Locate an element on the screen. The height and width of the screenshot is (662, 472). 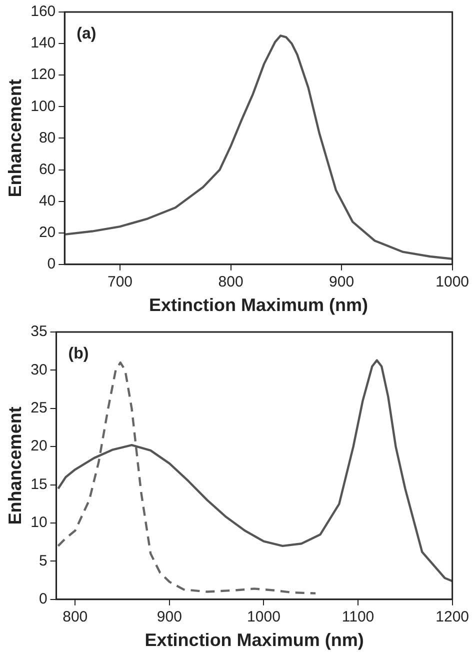
x-tick-label: 700 is located at coordinates (120, 282).